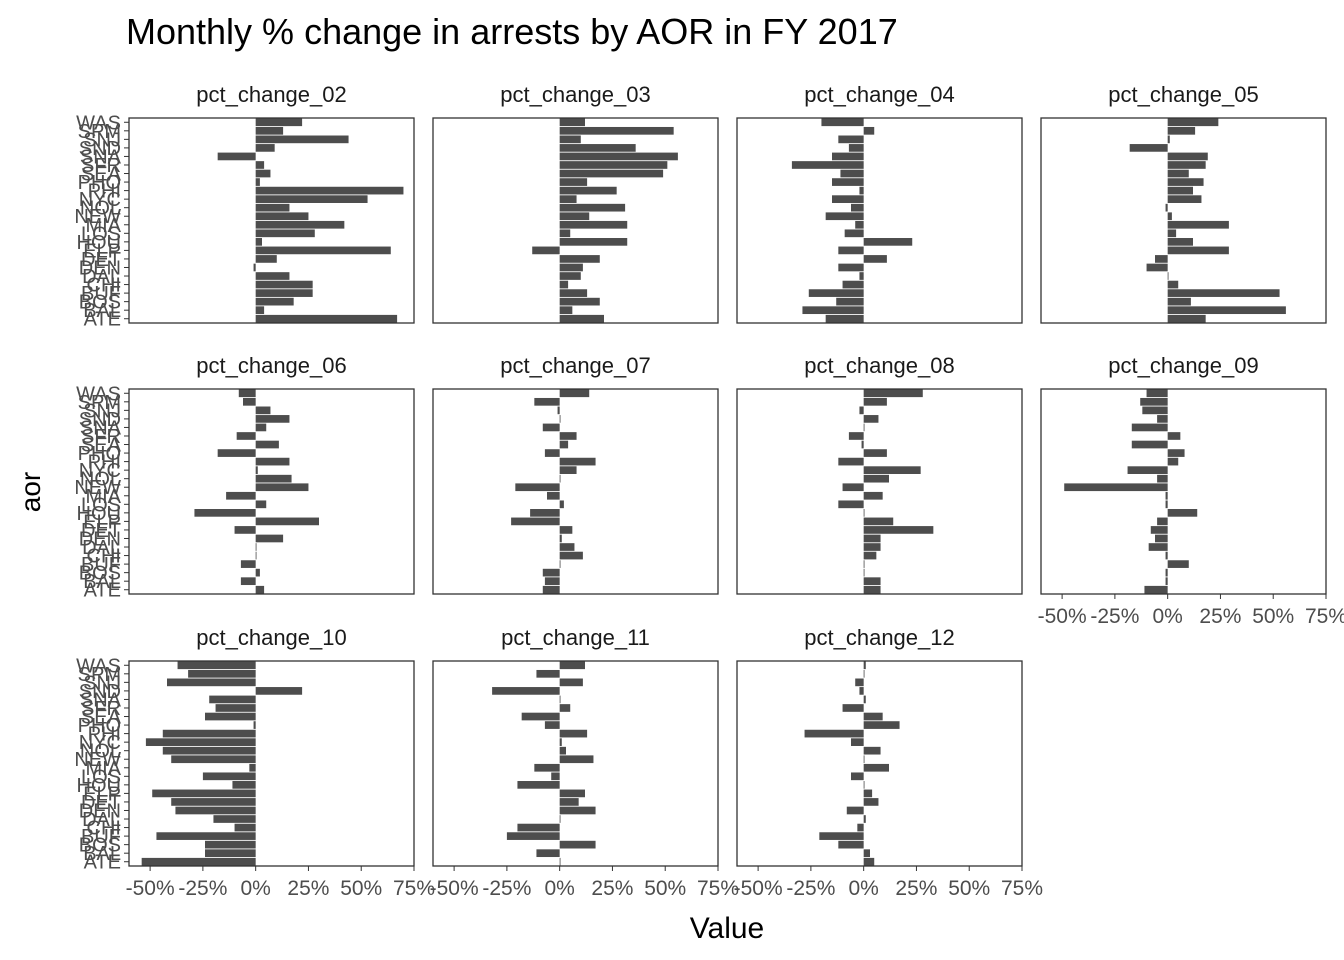 The image size is (1344, 960). Describe the element at coordinates (256, 470) in the screenshot. I see `bar-nyc: NYC: 1%` at that location.